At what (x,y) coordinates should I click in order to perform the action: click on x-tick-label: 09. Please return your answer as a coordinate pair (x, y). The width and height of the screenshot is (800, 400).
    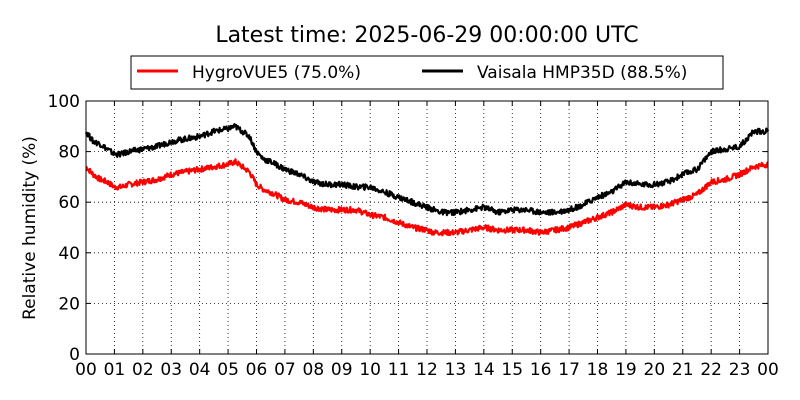
    Looking at the image, I should click on (342, 370).